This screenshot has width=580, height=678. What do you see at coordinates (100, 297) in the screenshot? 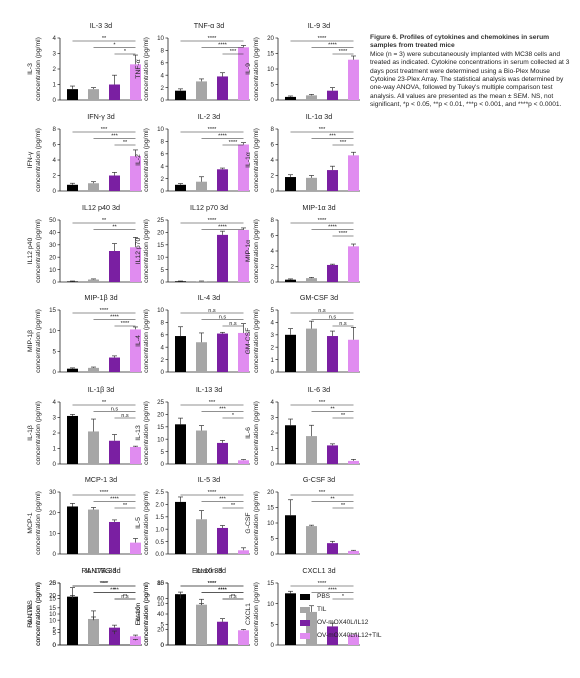
I see `chart-title: MIP-1β 3d` at bounding box center [100, 297].